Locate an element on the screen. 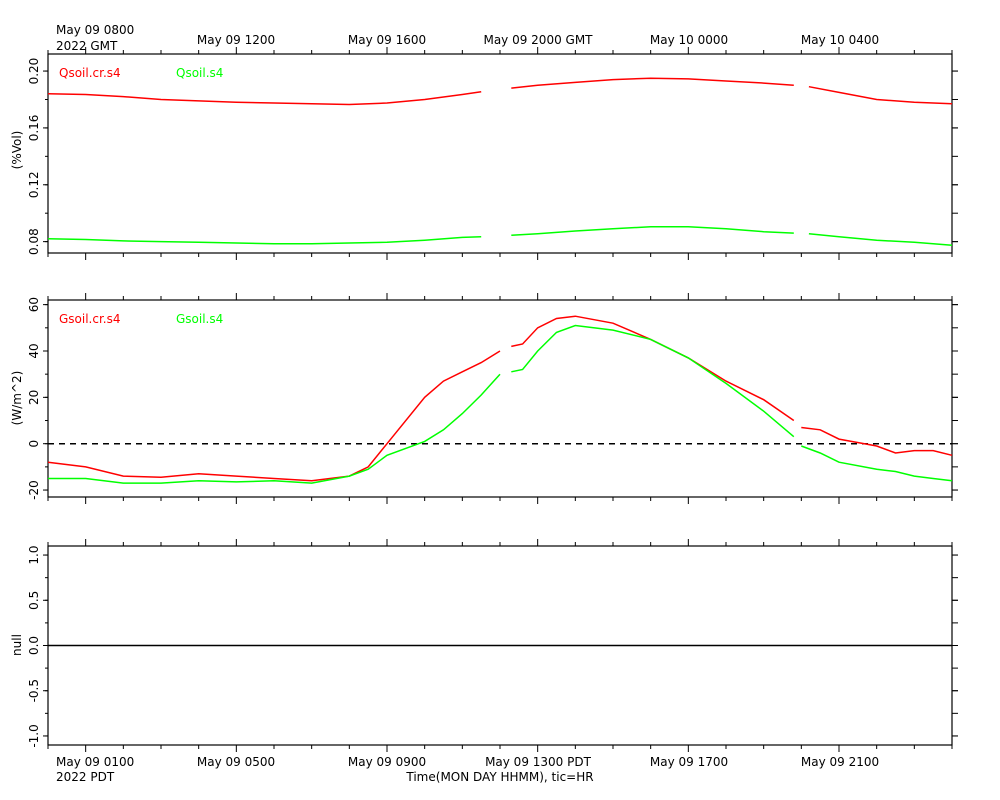 This screenshot has height=800, width=1000. y-tick-label: 20 is located at coordinates (34, 397).